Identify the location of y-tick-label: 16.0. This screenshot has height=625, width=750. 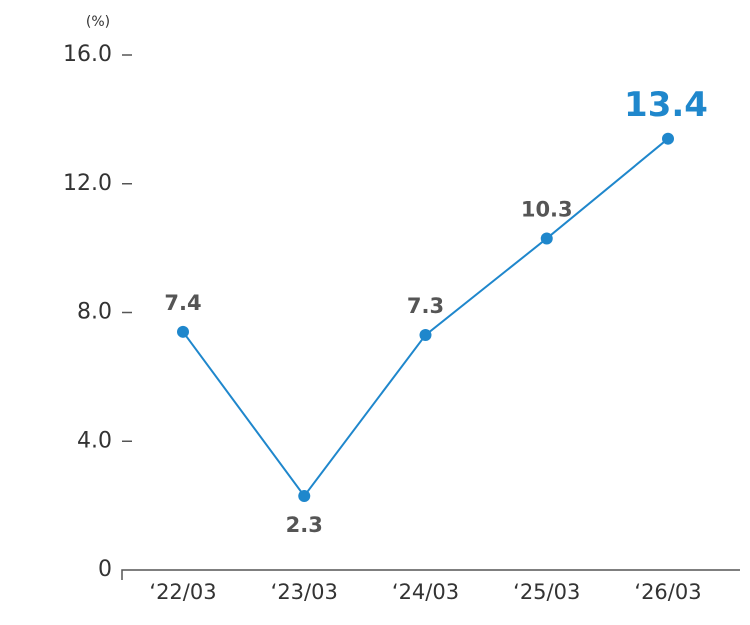
(87, 54).